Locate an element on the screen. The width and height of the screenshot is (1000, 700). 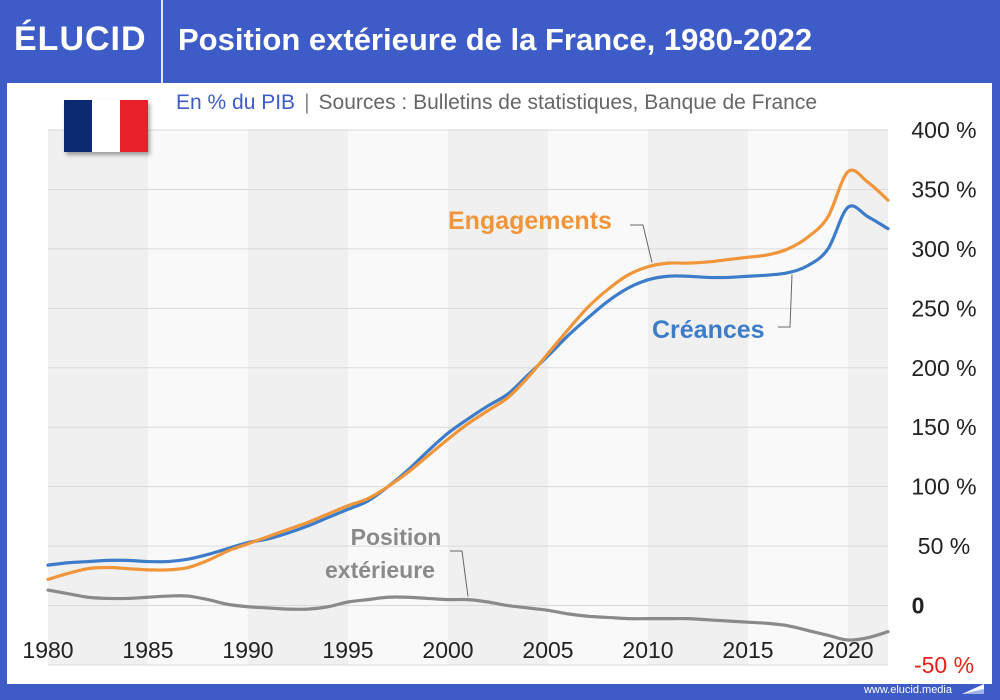
y-tick-label: 100 % is located at coordinates (943, 487).